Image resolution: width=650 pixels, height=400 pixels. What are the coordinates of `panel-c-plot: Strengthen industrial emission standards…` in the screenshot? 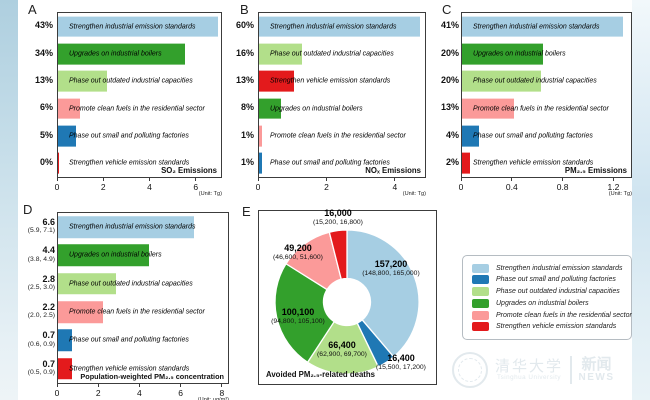 It's located at (546, 95).